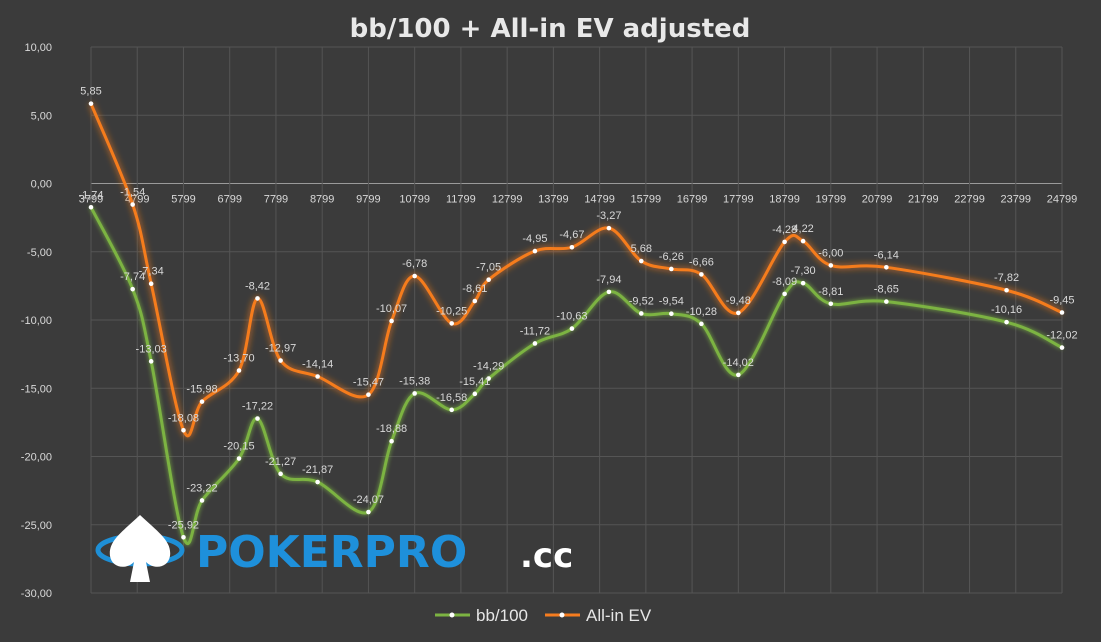 This screenshot has height=642, width=1101. What do you see at coordinates (1061, 336) in the screenshot?
I see `data-label-bb100: -12,02` at bounding box center [1061, 336].